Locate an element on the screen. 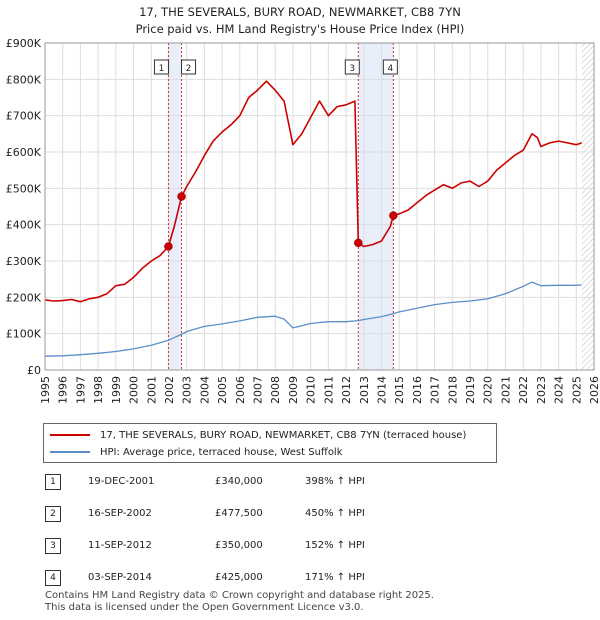 The height and width of the screenshot is (620, 600). transaction-label: 4 is located at coordinates (390, 69).